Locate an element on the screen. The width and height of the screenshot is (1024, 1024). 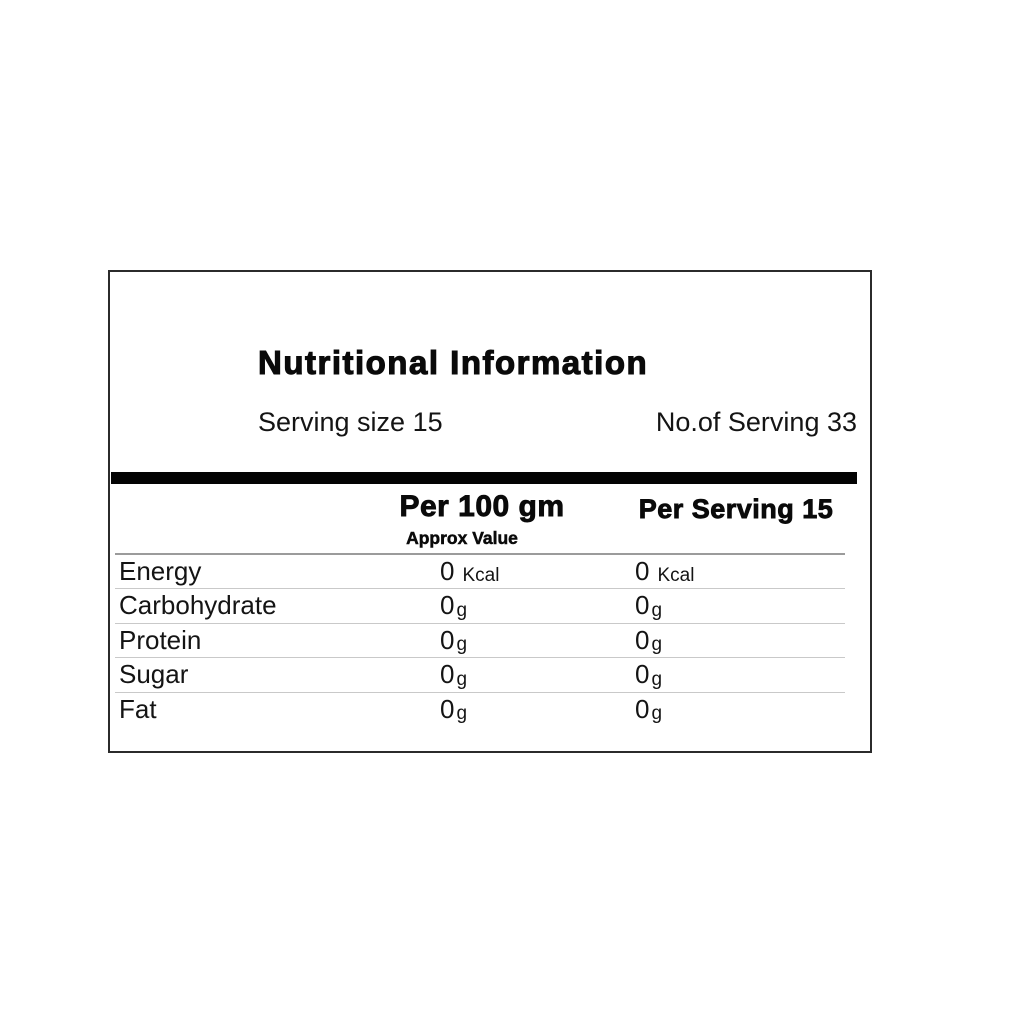
serving-info-row: Serving size 15 No.of Serving 33 is located at coordinates (557, 422).